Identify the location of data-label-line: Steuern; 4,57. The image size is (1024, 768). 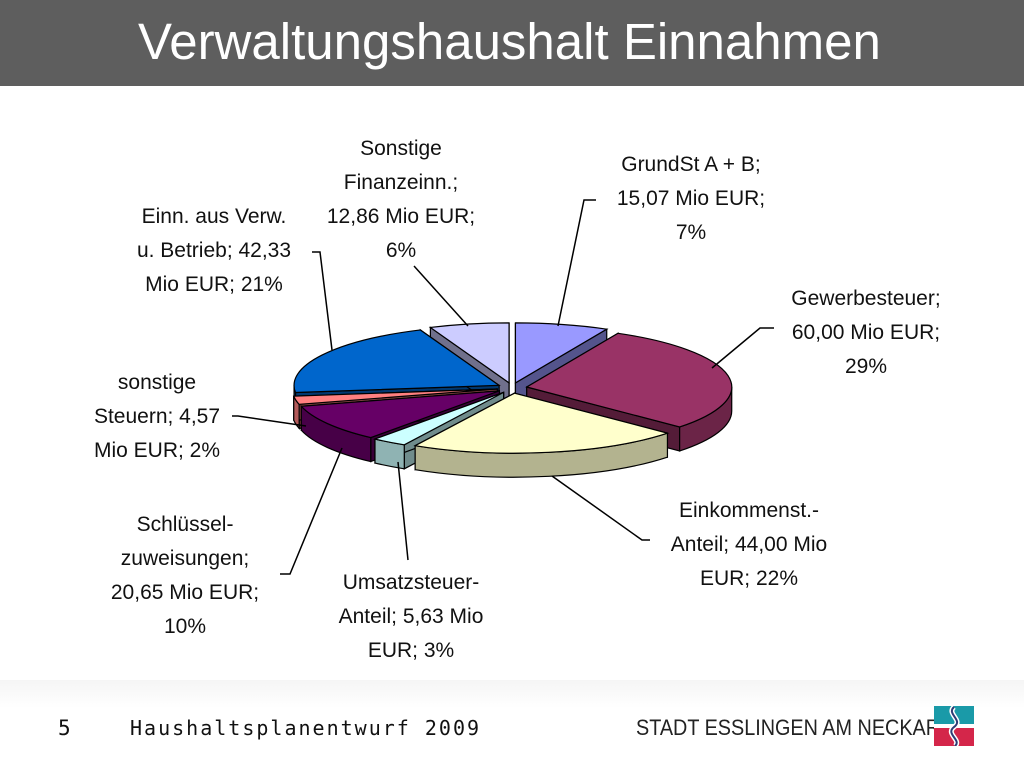
(157, 416).